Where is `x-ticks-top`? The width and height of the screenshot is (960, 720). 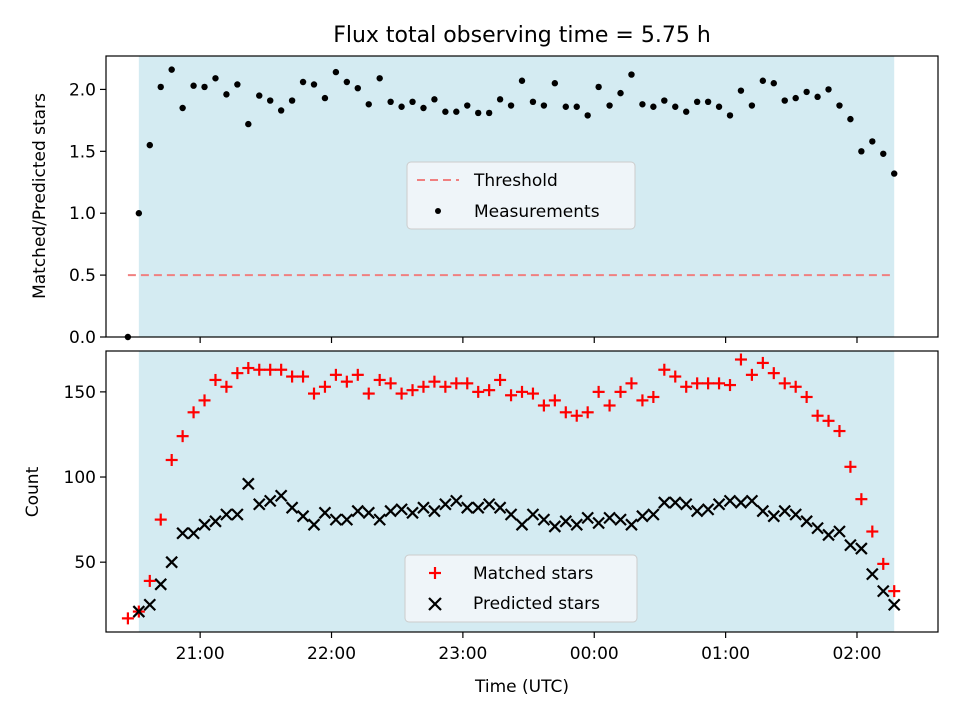
x-ticks-top is located at coordinates (528, 340).